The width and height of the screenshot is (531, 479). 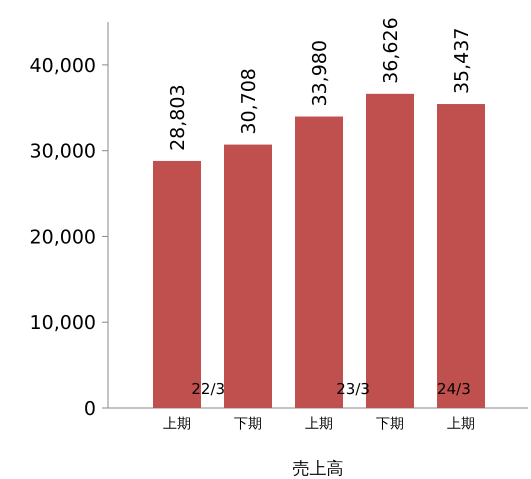 What do you see at coordinates (462, 61) in the screenshot?
I see `data-label: 35,437` at bounding box center [462, 61].